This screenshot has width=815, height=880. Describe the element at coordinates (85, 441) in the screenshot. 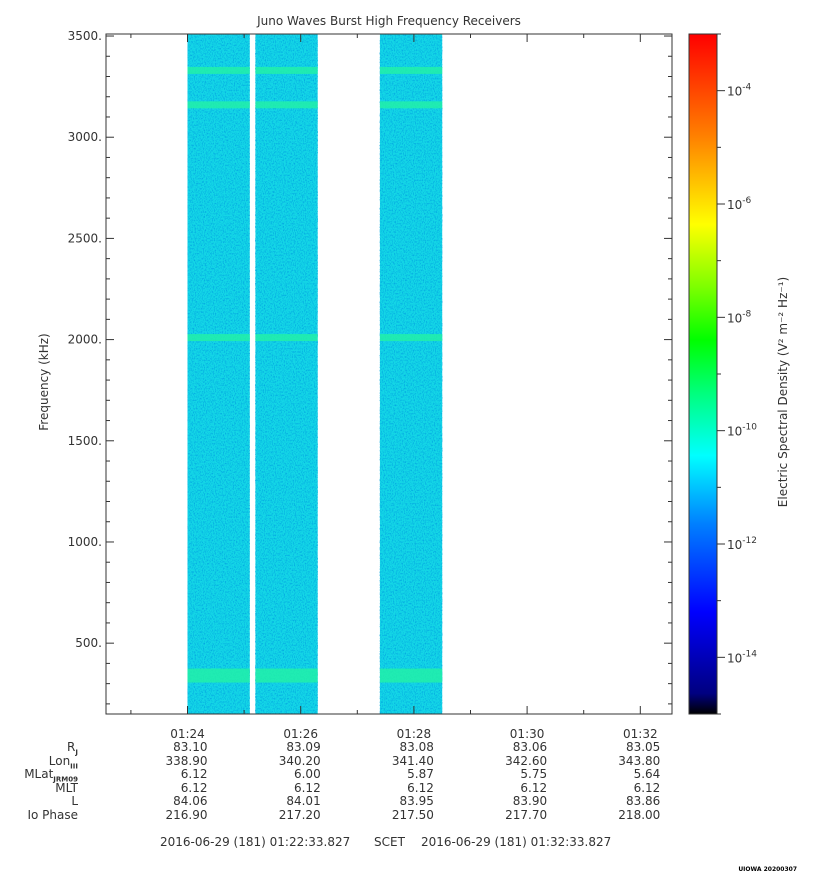

I see `y-tick-label: 1500.` at that location.